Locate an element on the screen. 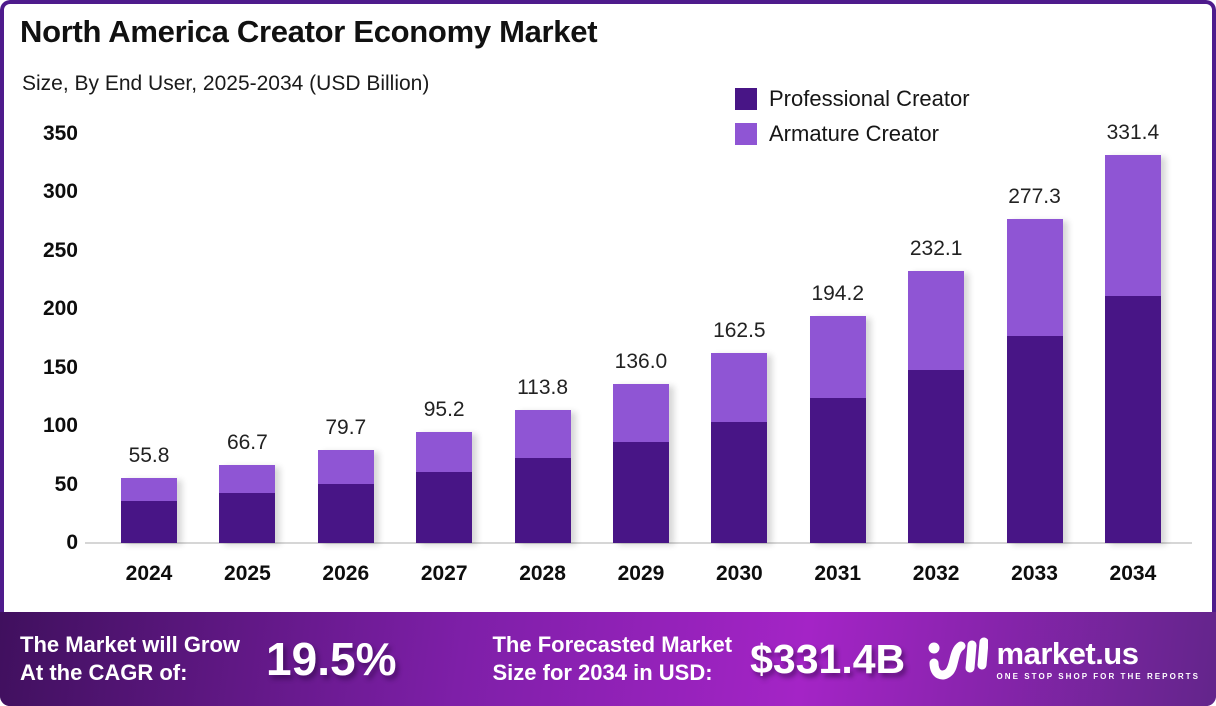 The width and height of the screenshot is (1216, 706). bar-total-label: 55.8 is located at coordinates (149, 455).